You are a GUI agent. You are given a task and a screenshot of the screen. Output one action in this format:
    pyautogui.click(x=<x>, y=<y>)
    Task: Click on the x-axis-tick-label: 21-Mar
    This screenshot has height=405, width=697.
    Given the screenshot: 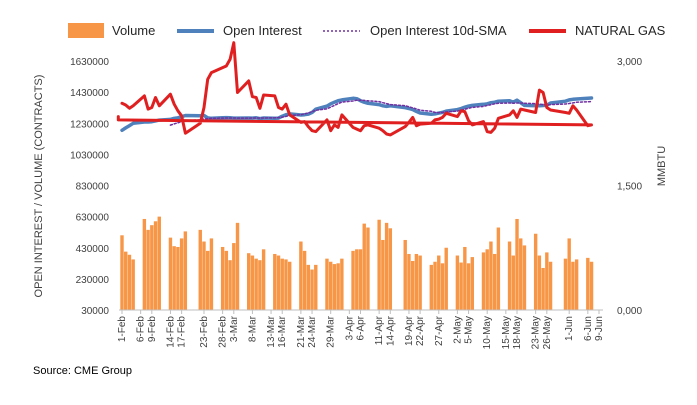 What is the action you would take?
    pyautogui.click(x=301, y=331)
    